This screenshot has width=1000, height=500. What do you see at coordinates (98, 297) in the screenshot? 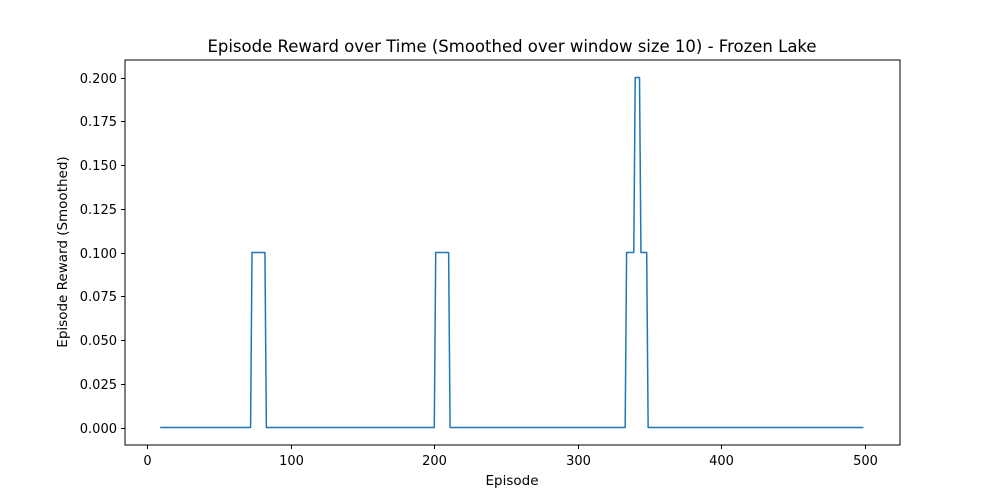
I see `y-tick-label: 0.075` at bounding box center [98, 297].